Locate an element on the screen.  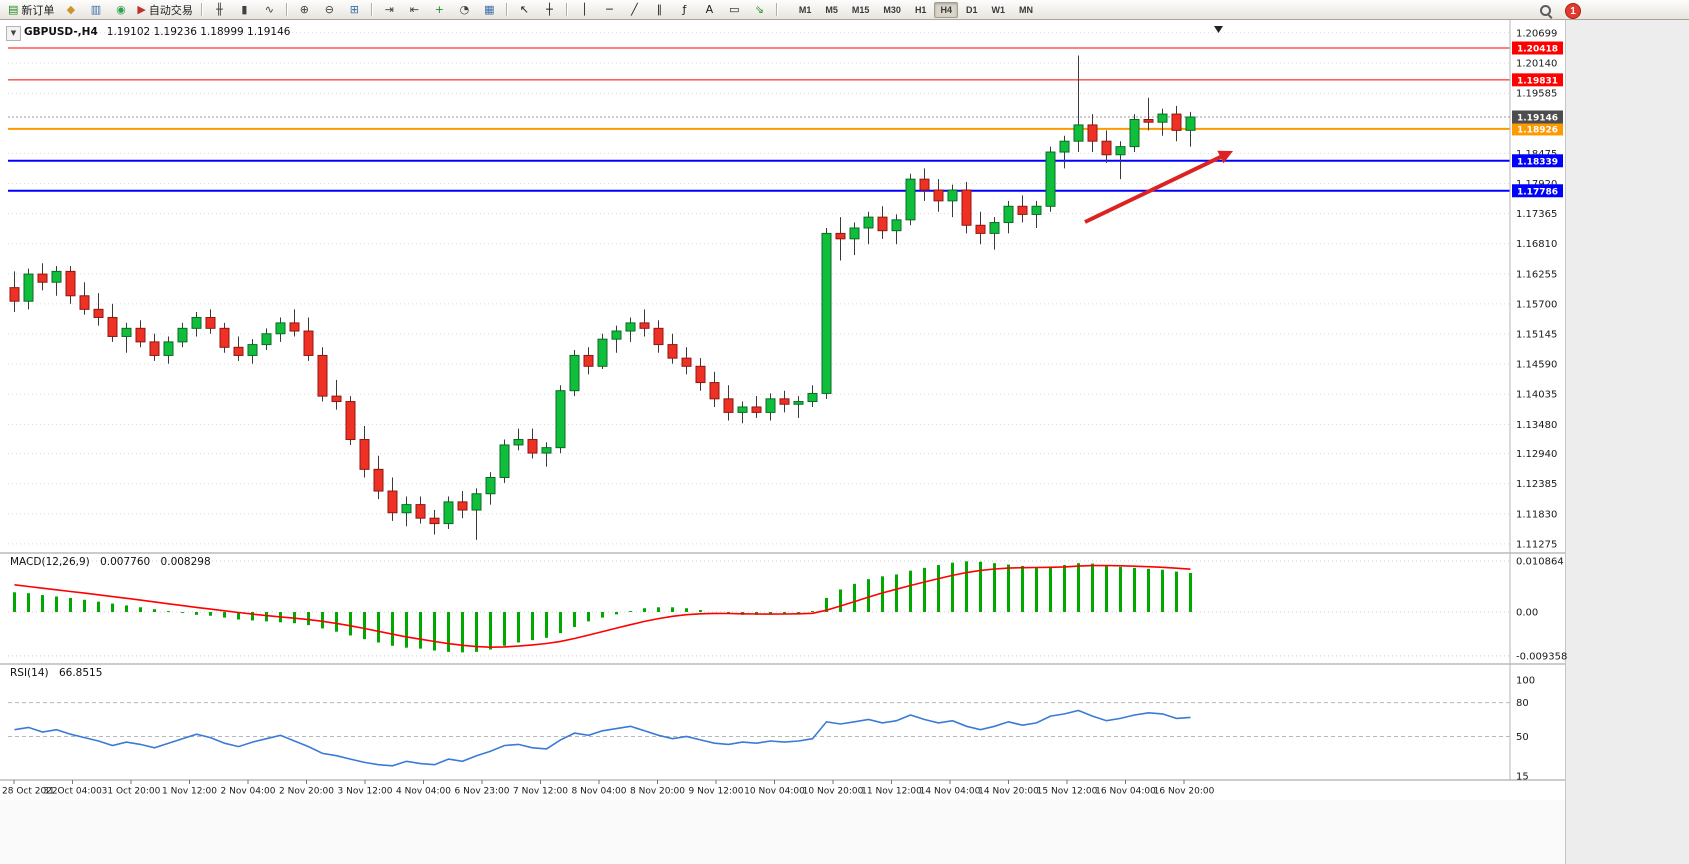
svg-text: 1.17365 is located at coordinates (1536, 214).